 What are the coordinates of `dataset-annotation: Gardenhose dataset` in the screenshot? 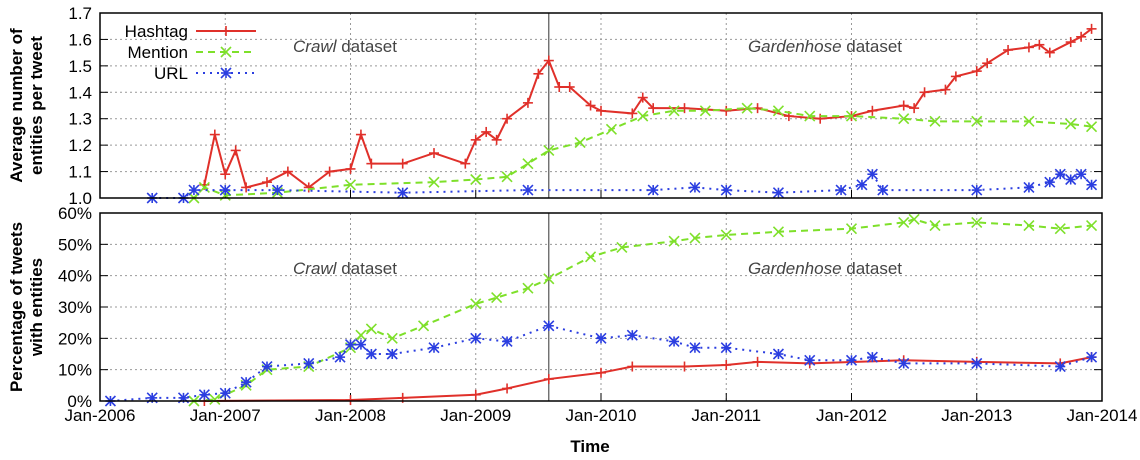 It's located at (825, 268).